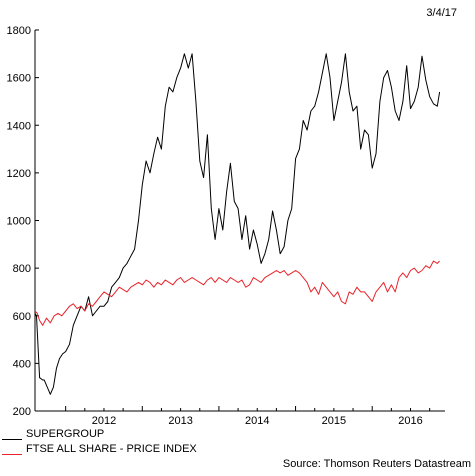 This screenshot has height=476, width=475. I want to click on x-tick-label: 2013, so click(180, 421).